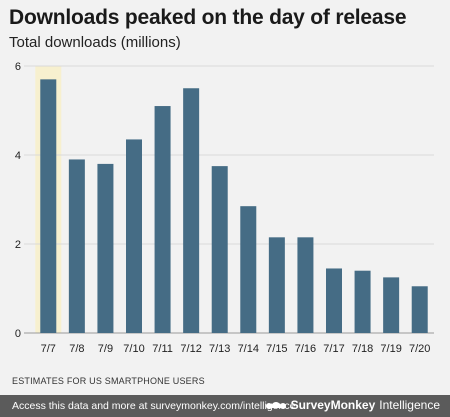 Image resolution: width=450 pixels, height=417 pixels. What do you see at coordinates (133, 349) in the screenshot?
I see `x-tick-label: 7/10` at bounding box center [133, 349].